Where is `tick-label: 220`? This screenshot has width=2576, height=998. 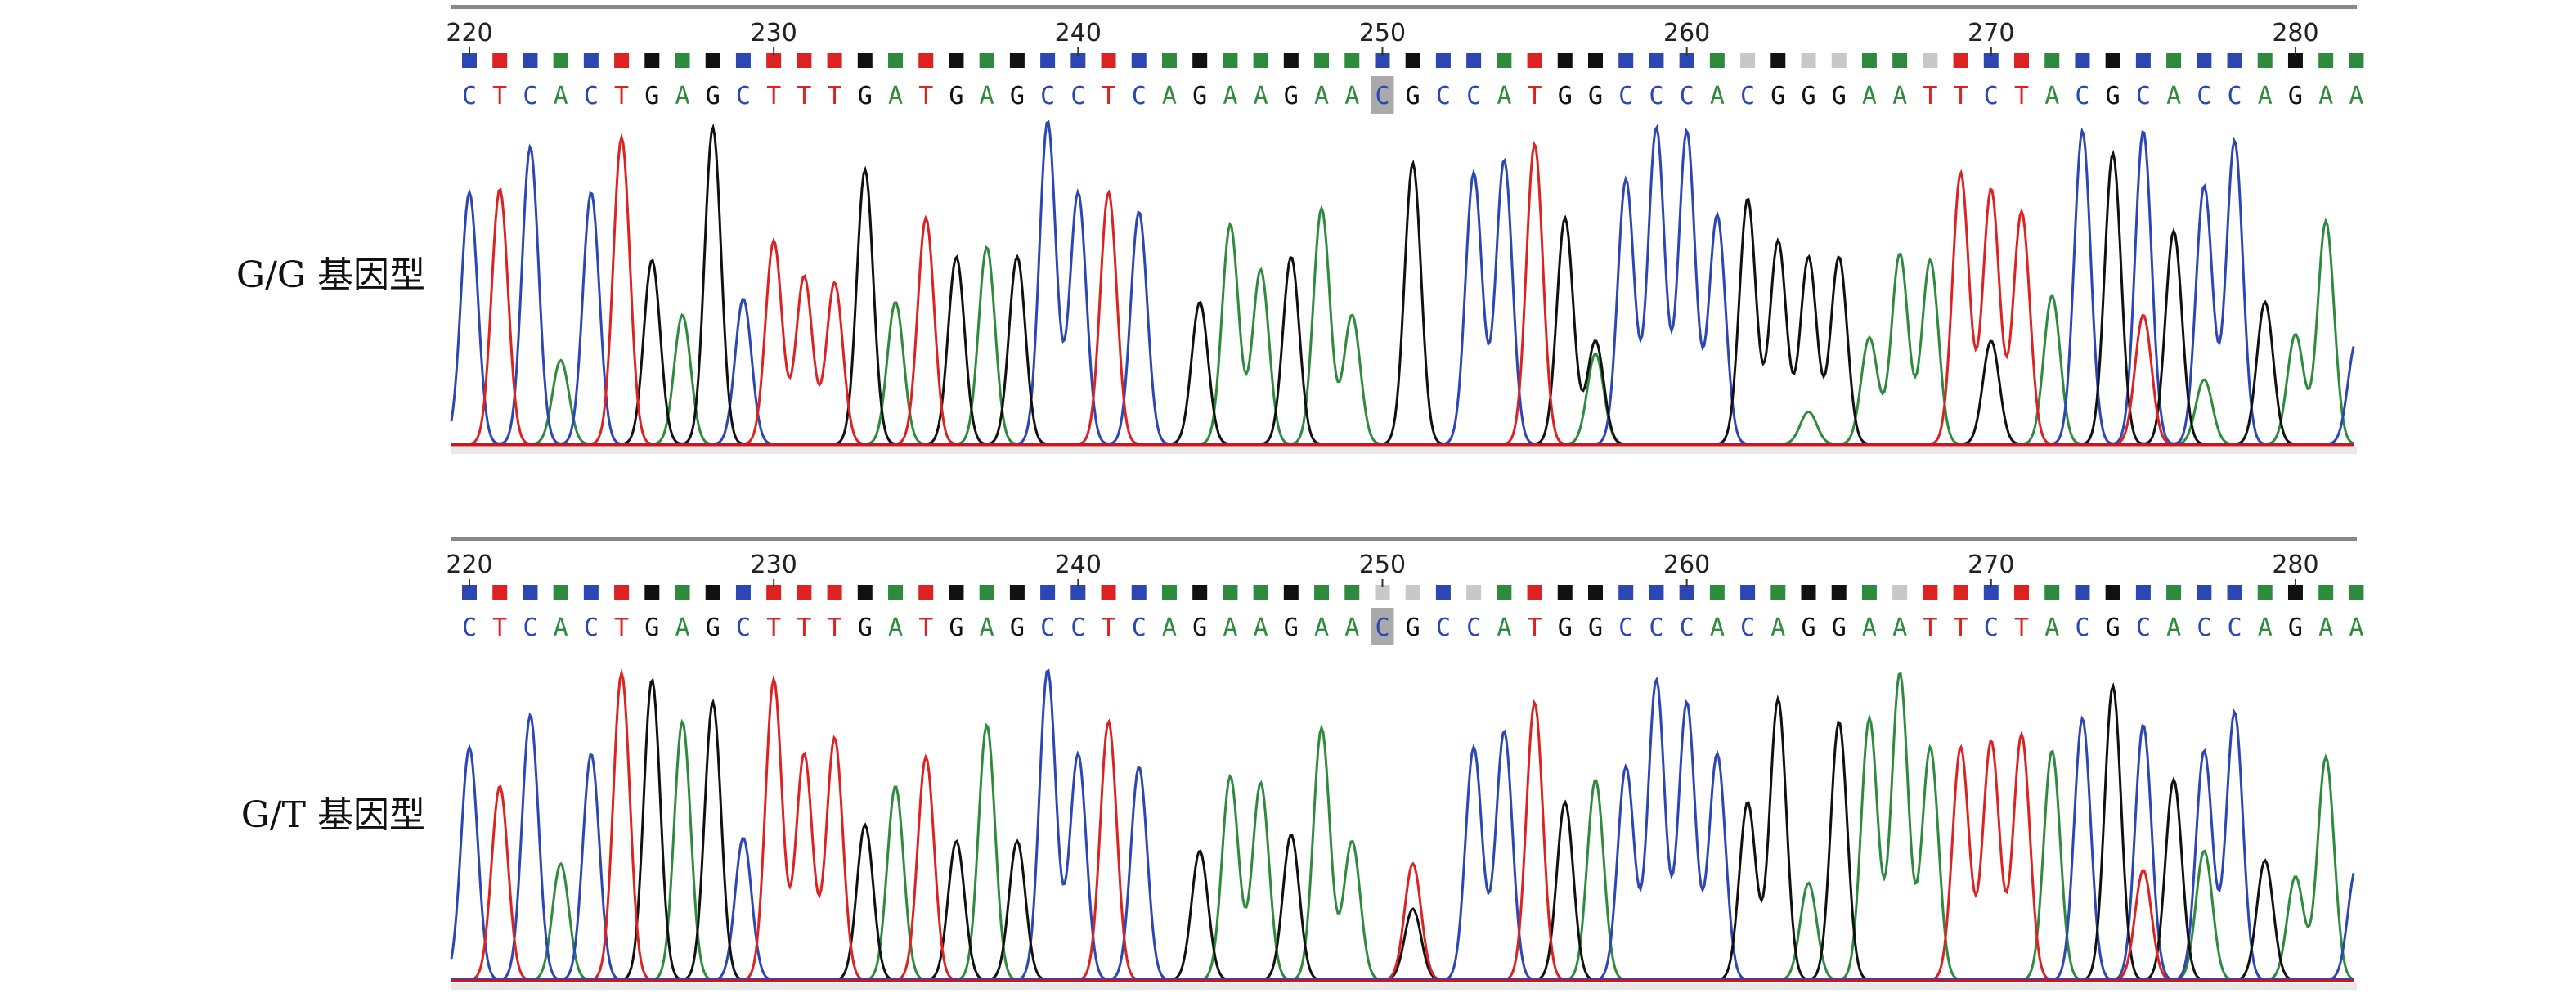
tick-label: 220 is located at coordinates (469, 565).